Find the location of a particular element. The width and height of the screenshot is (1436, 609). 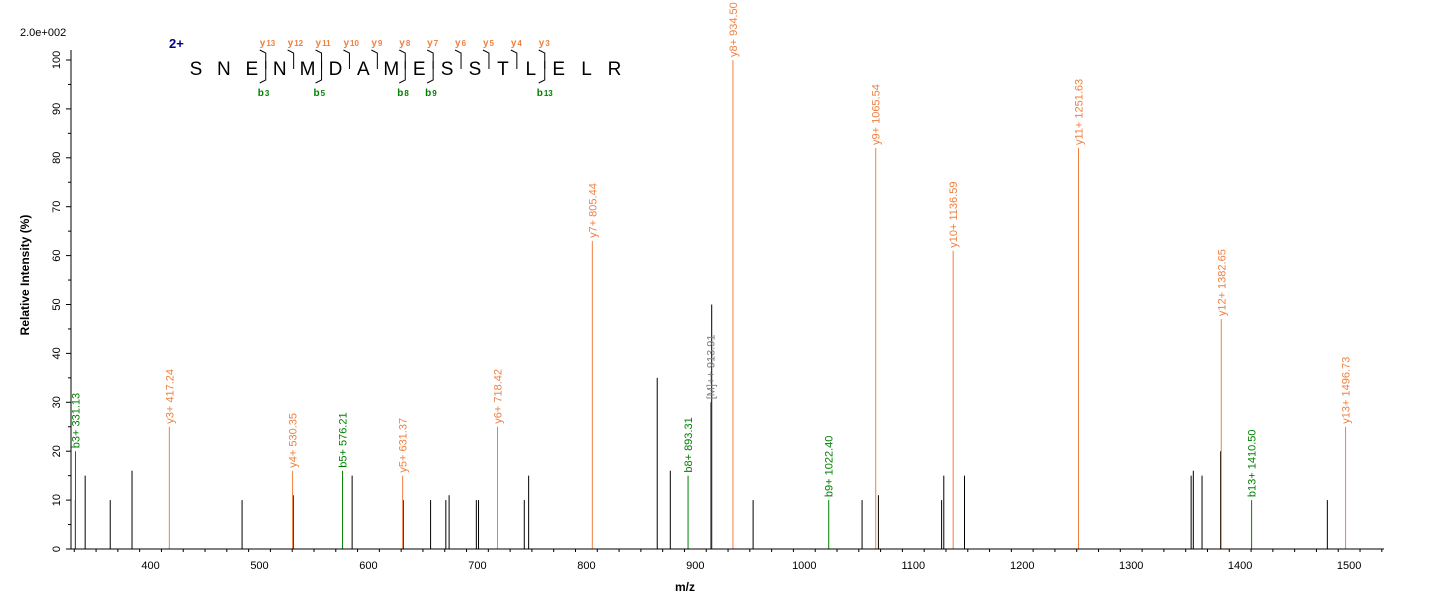

sequence-residue: T is located at coordinates (503, 69).